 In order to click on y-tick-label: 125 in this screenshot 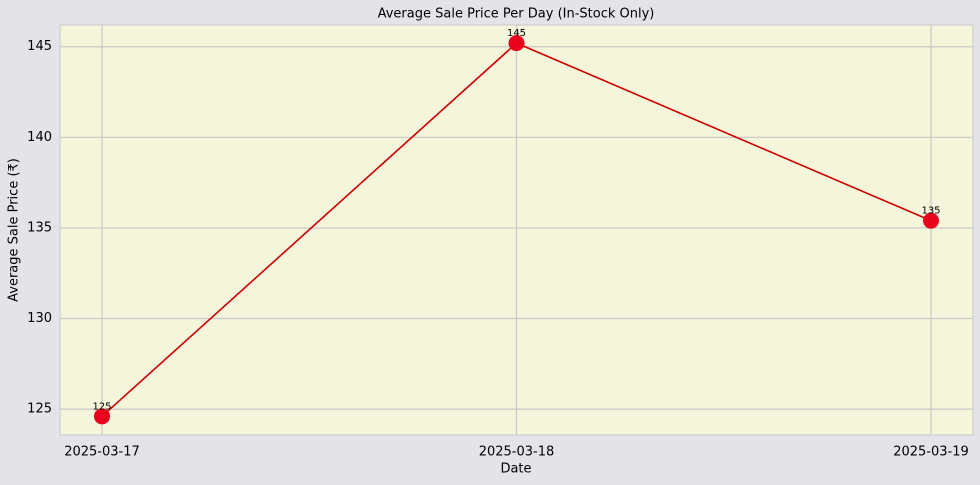, I will do `click(39, 409)`.